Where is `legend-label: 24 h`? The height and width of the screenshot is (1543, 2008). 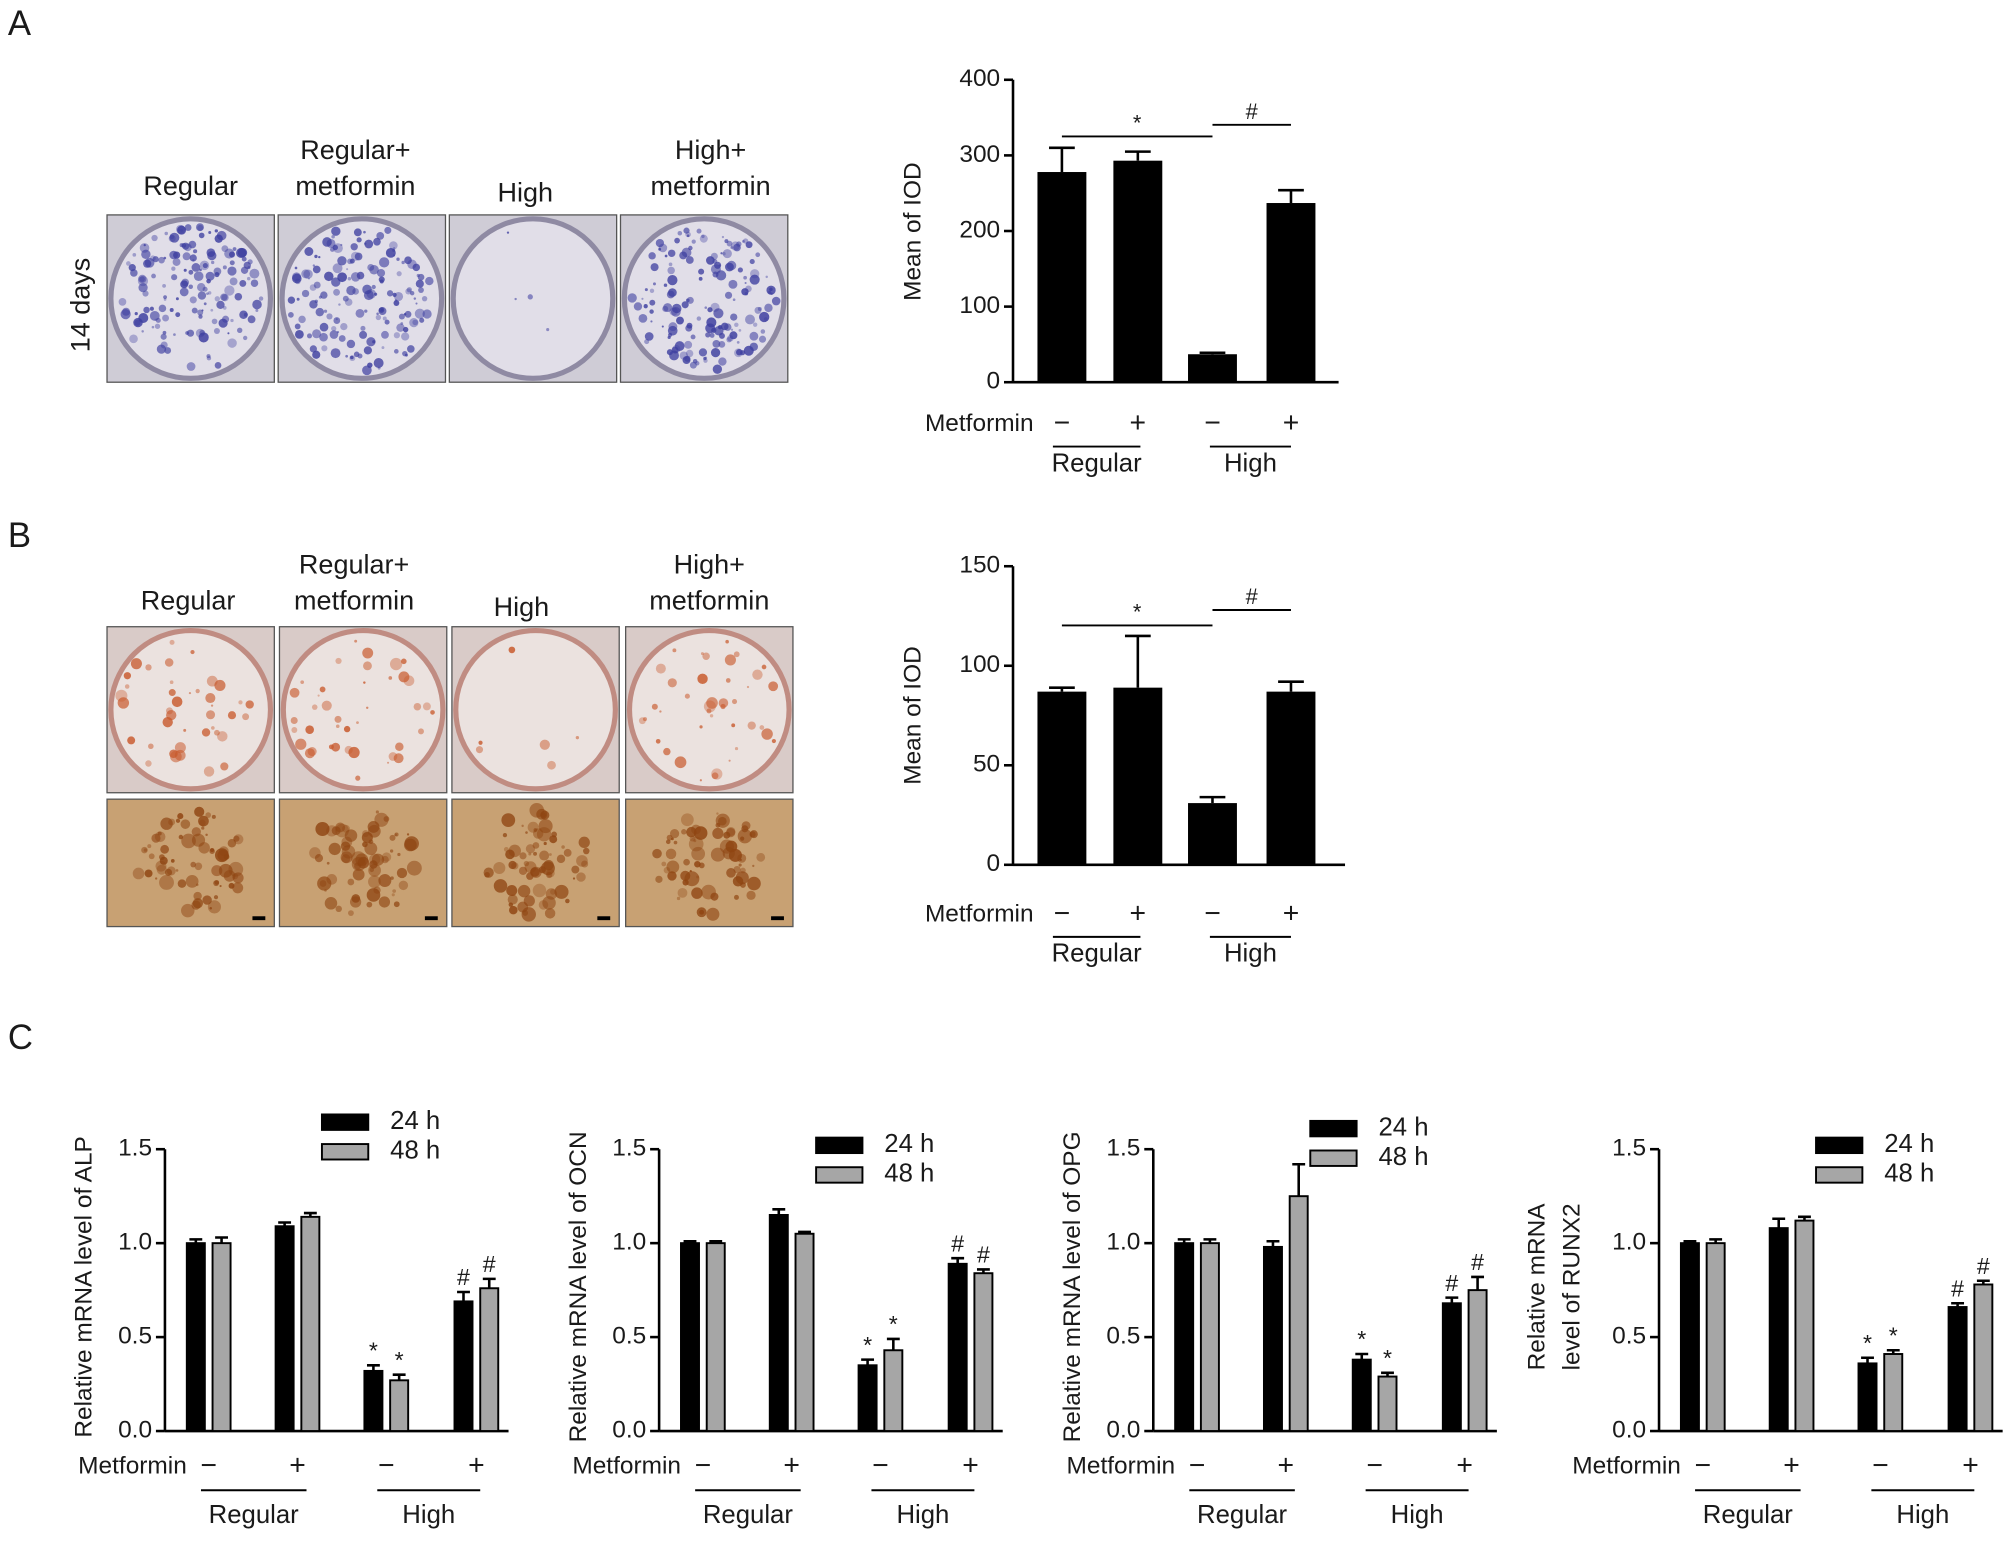 legend-label: 24 h is located at coordinates (415, 1121).